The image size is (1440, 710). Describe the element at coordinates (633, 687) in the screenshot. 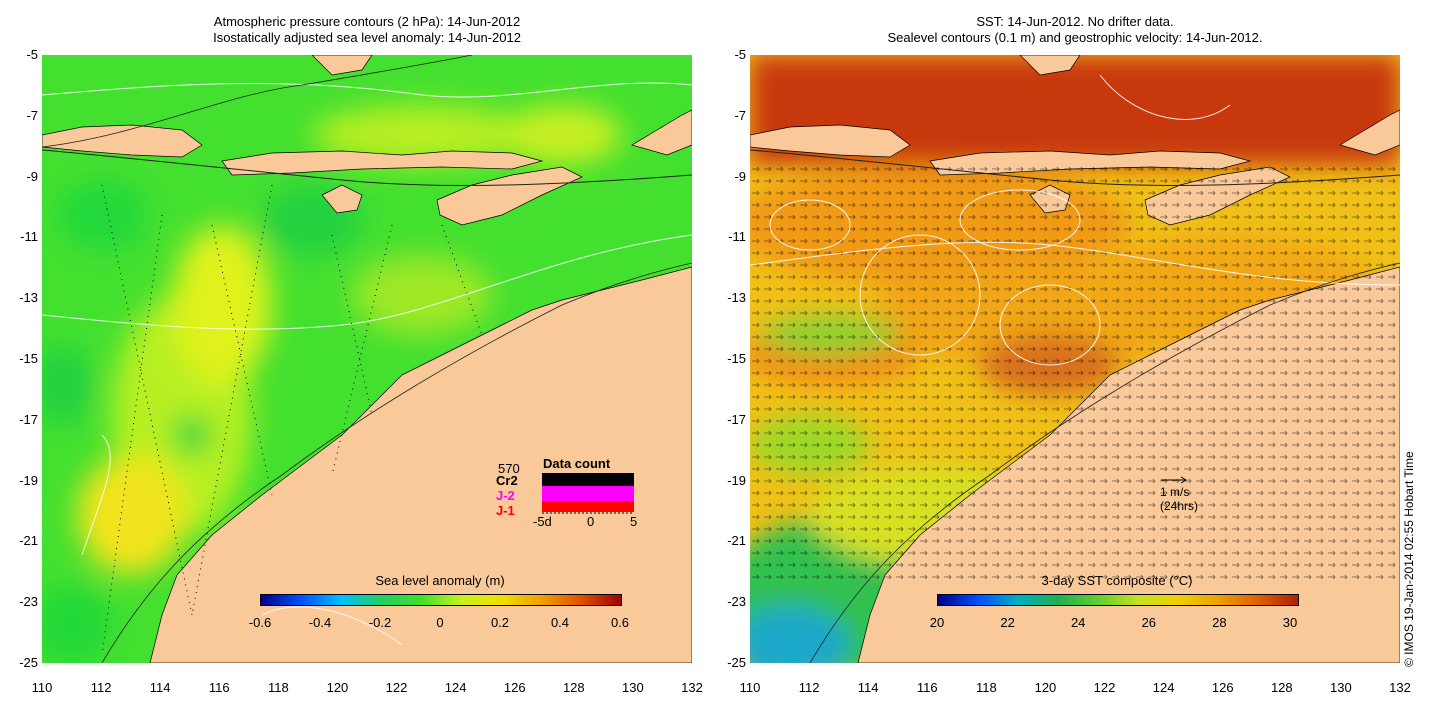

I see `left-x-tick-10: 130` at that location.